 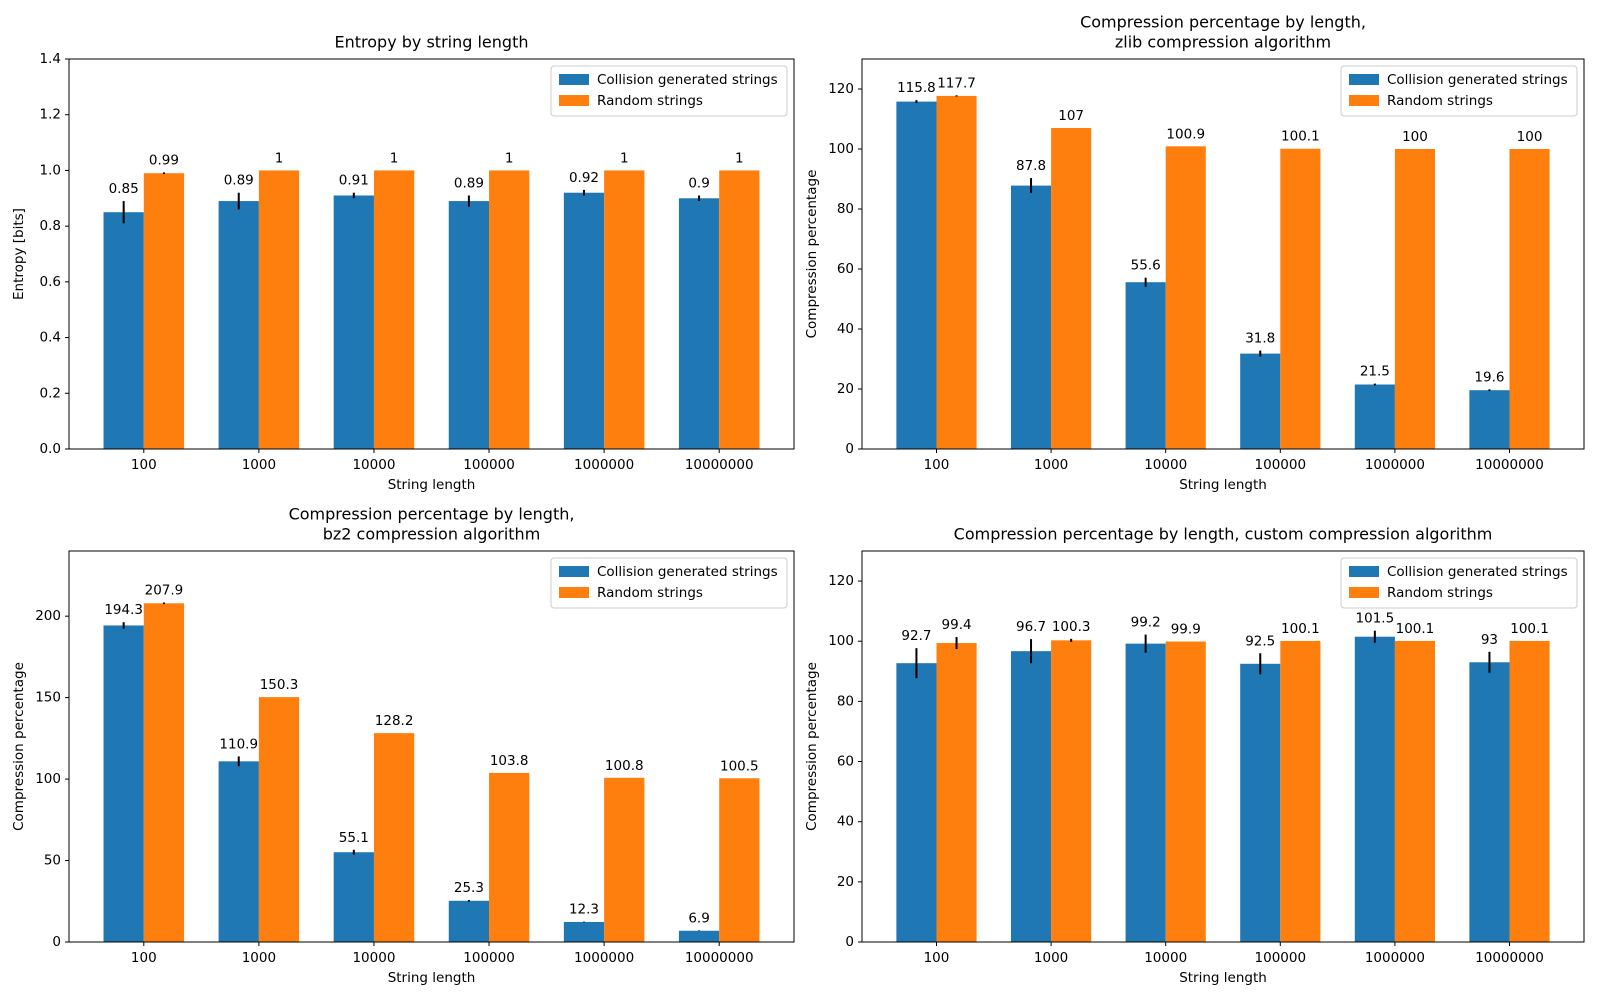 I want to click on y-tick-label: 0, so click(x=849, y=449).